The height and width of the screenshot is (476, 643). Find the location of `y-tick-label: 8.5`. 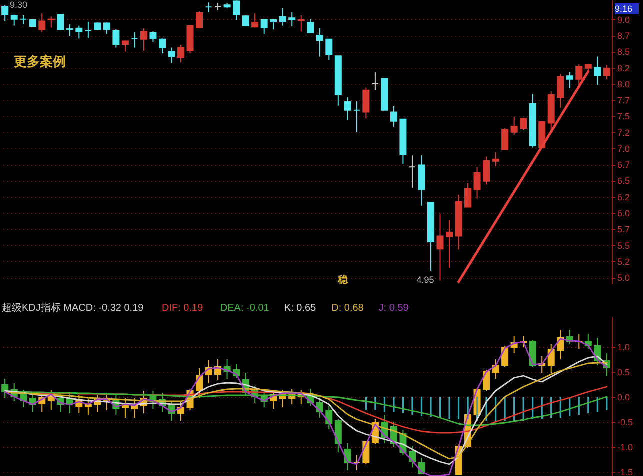

y-tick-label: 8.5 is located at coordinates (624, 52).